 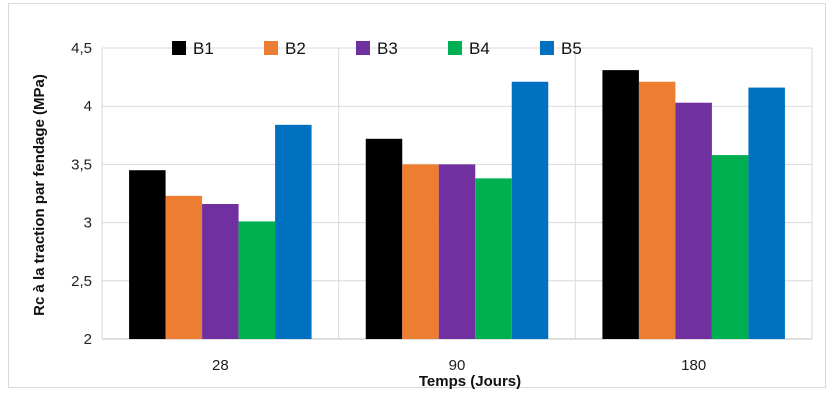 What do you see at coordinates (39, 195) in the screenshot?
I see `y-axis-title: Rc à la traction par fendage (MPa)` at bounding box center [39, 195].